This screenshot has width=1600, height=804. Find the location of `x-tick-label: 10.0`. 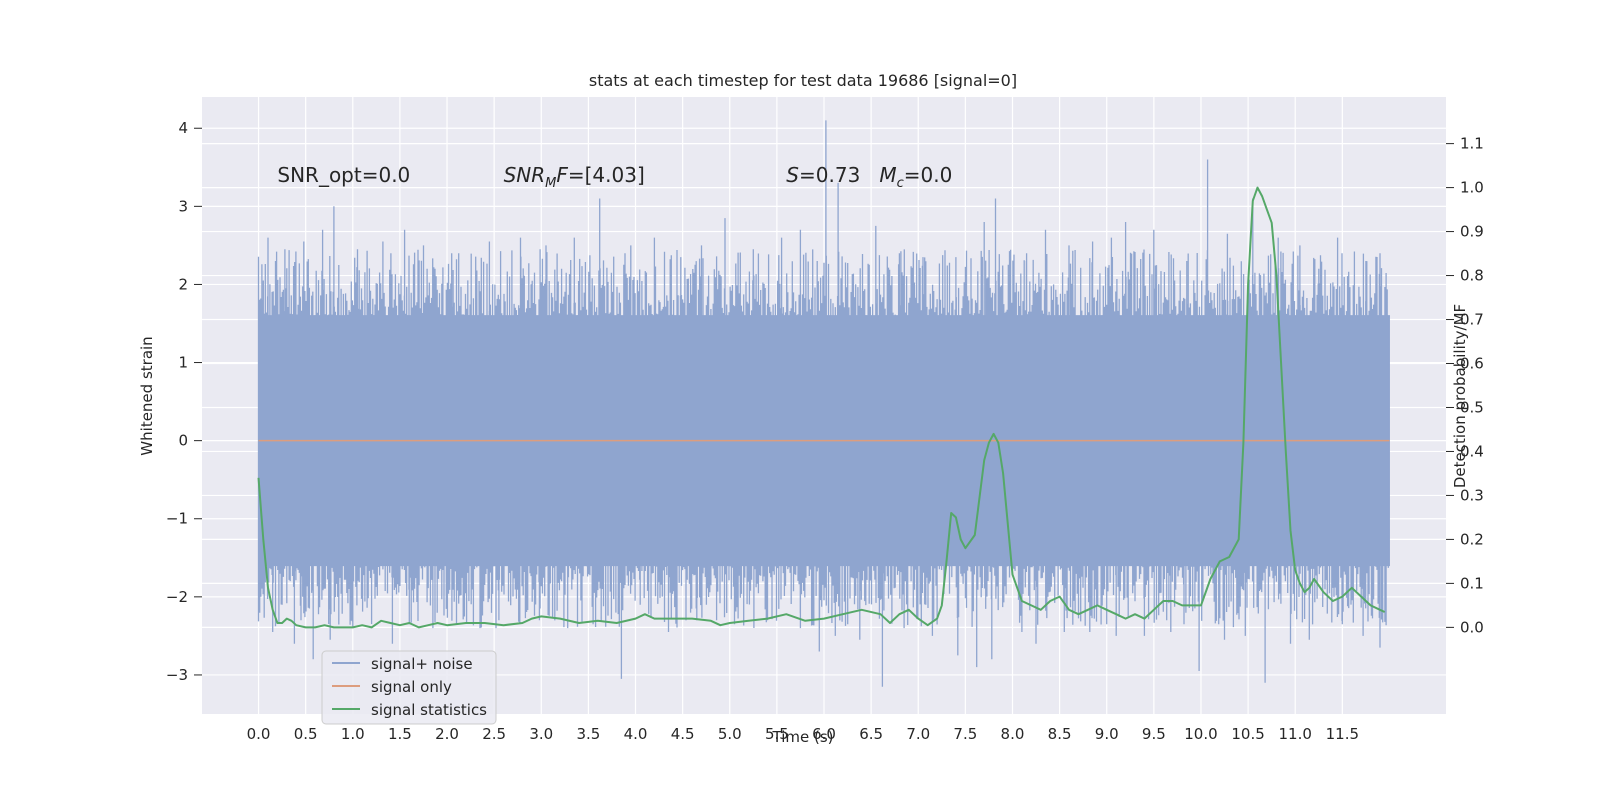

x-tick-label: 10.0 is located at coordinates (1200, 734).